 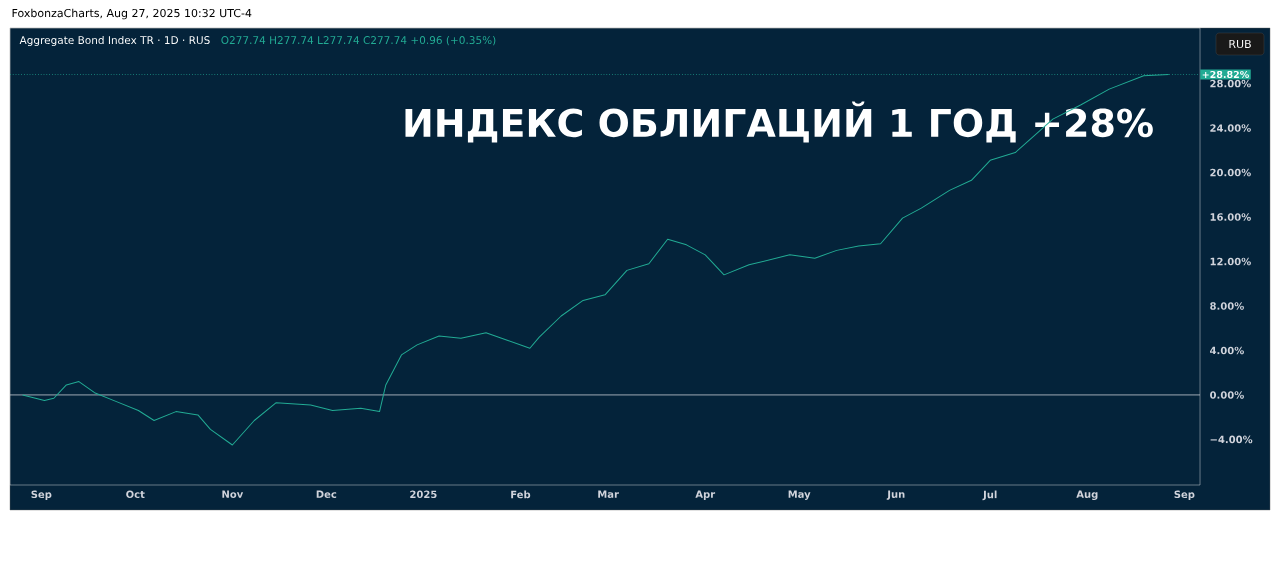 I want to click on y-tick-label: −4.00%, so click(x=1231, y=439).